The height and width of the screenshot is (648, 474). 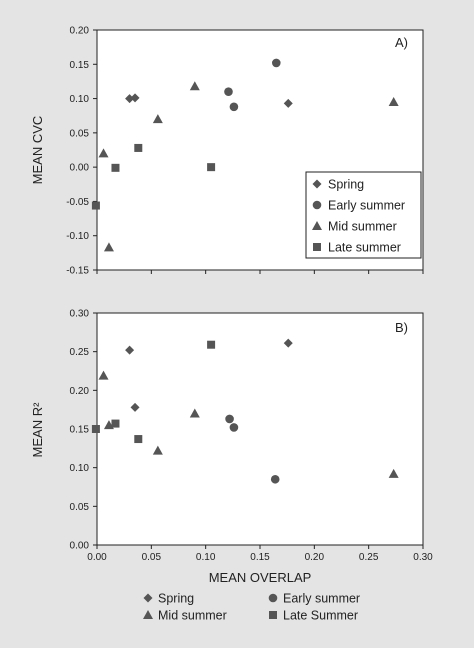 What do you see at coordinates (358, 216) in the screenshot?
I see `panel-a-legend-items: Spring Early summer Mid summer Late summer` at bounding box center [358, 216].